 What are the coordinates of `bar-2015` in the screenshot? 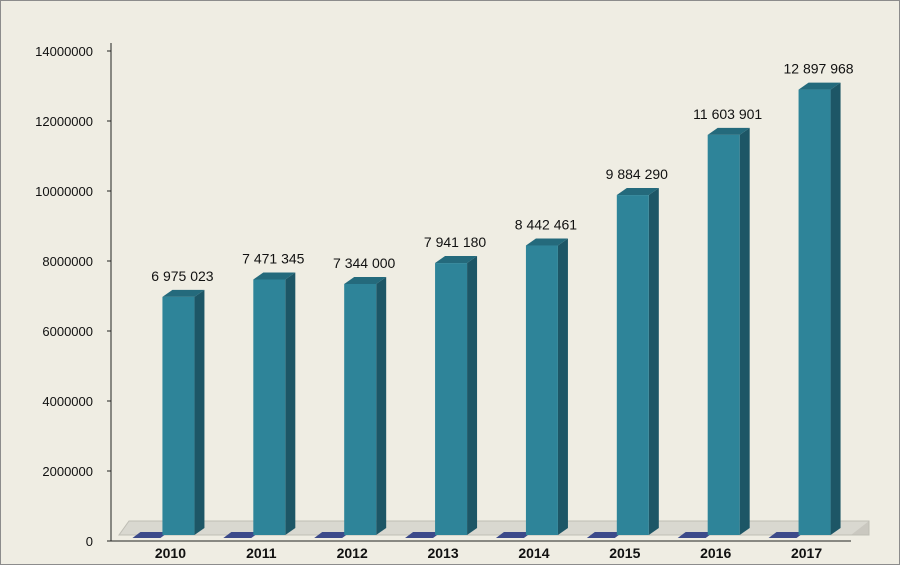 It's located at (637, 361).